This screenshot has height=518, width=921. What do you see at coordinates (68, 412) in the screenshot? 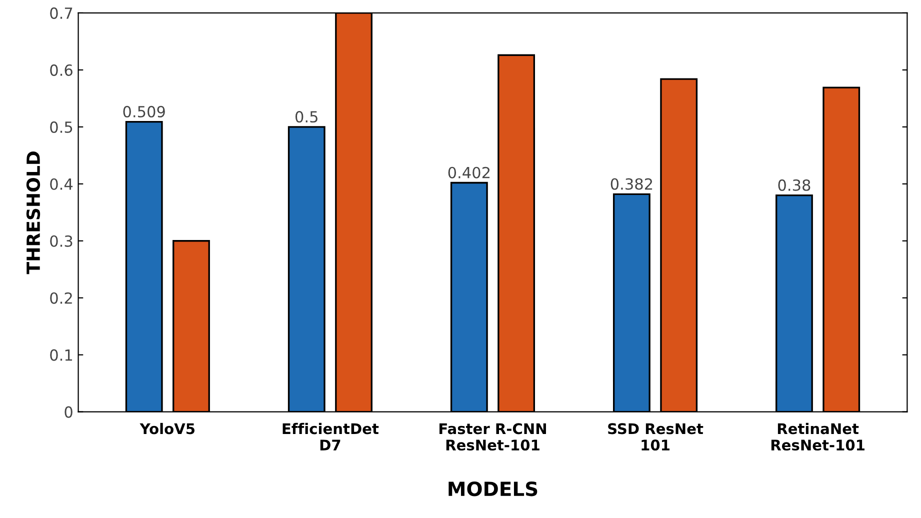
I see `y-tick-label: 0` at bounding box center [68, 412].